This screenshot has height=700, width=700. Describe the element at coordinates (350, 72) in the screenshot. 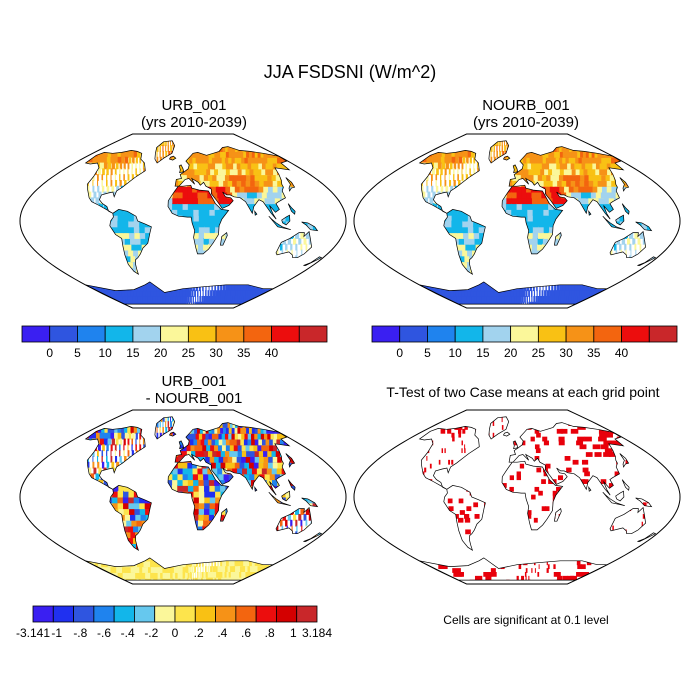

I see `figure-title: JJA FSDSNI (W/m^2)` at that location.